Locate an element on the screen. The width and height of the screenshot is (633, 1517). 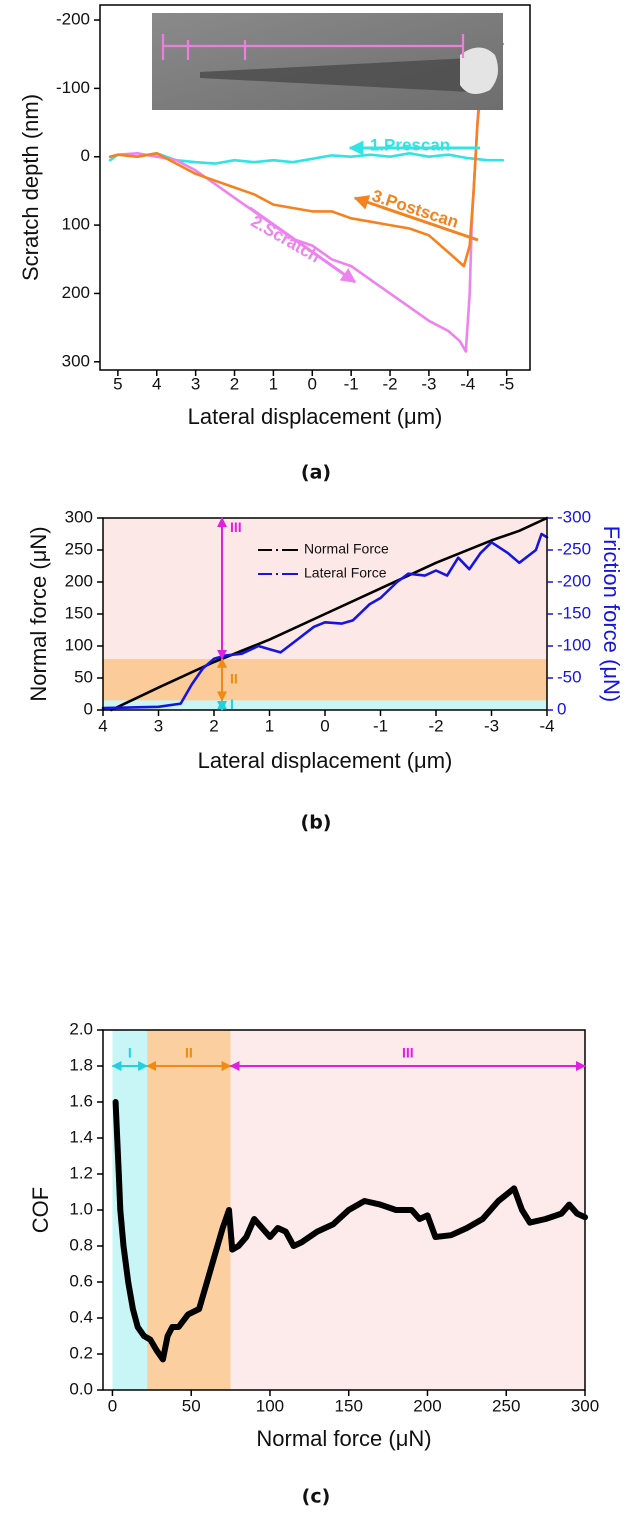
y-tick-label: -100 is located at coordinates (73, 87).